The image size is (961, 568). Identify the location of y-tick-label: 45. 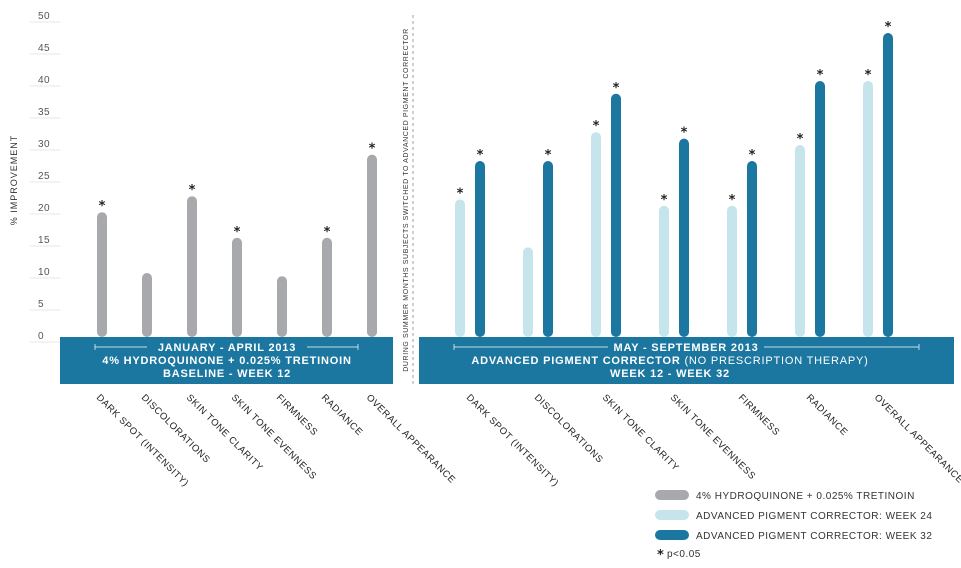
(44, 48).